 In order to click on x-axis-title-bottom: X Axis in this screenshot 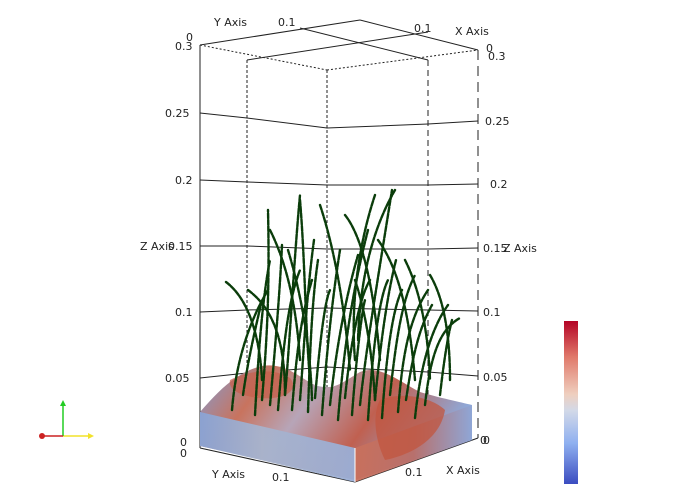, I will do `click(463, 470)`.